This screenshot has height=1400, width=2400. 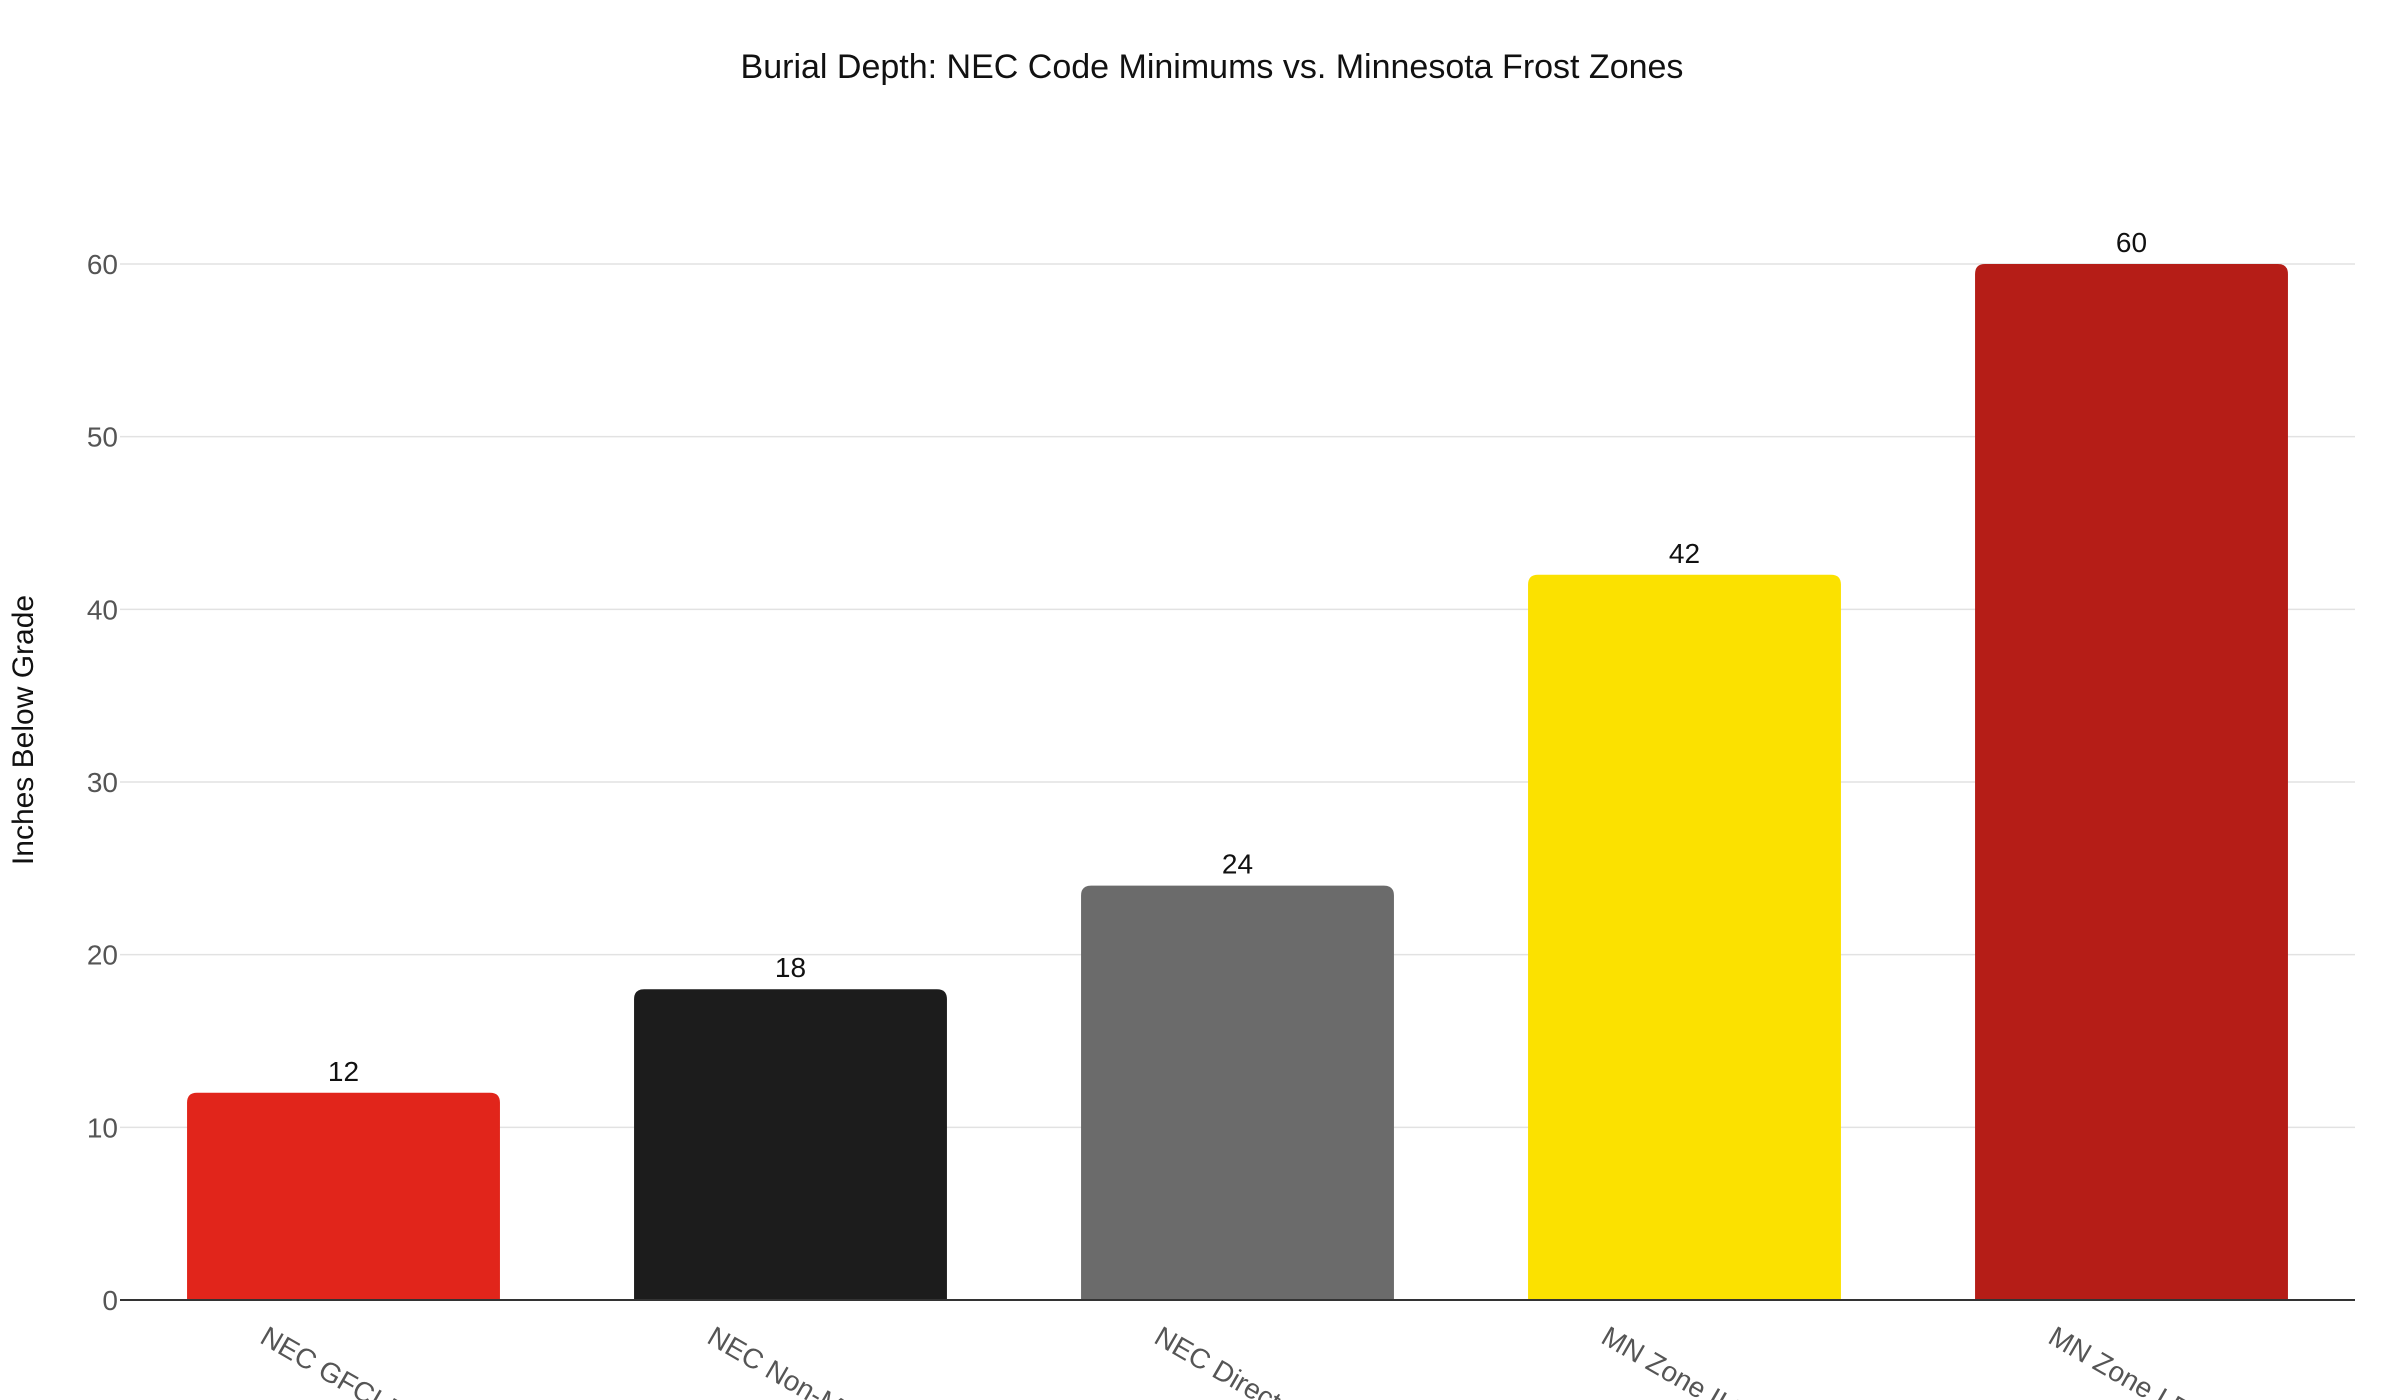 I want to click on x-category-label: NEC Non-Metal, so click(x=795, y=1360).